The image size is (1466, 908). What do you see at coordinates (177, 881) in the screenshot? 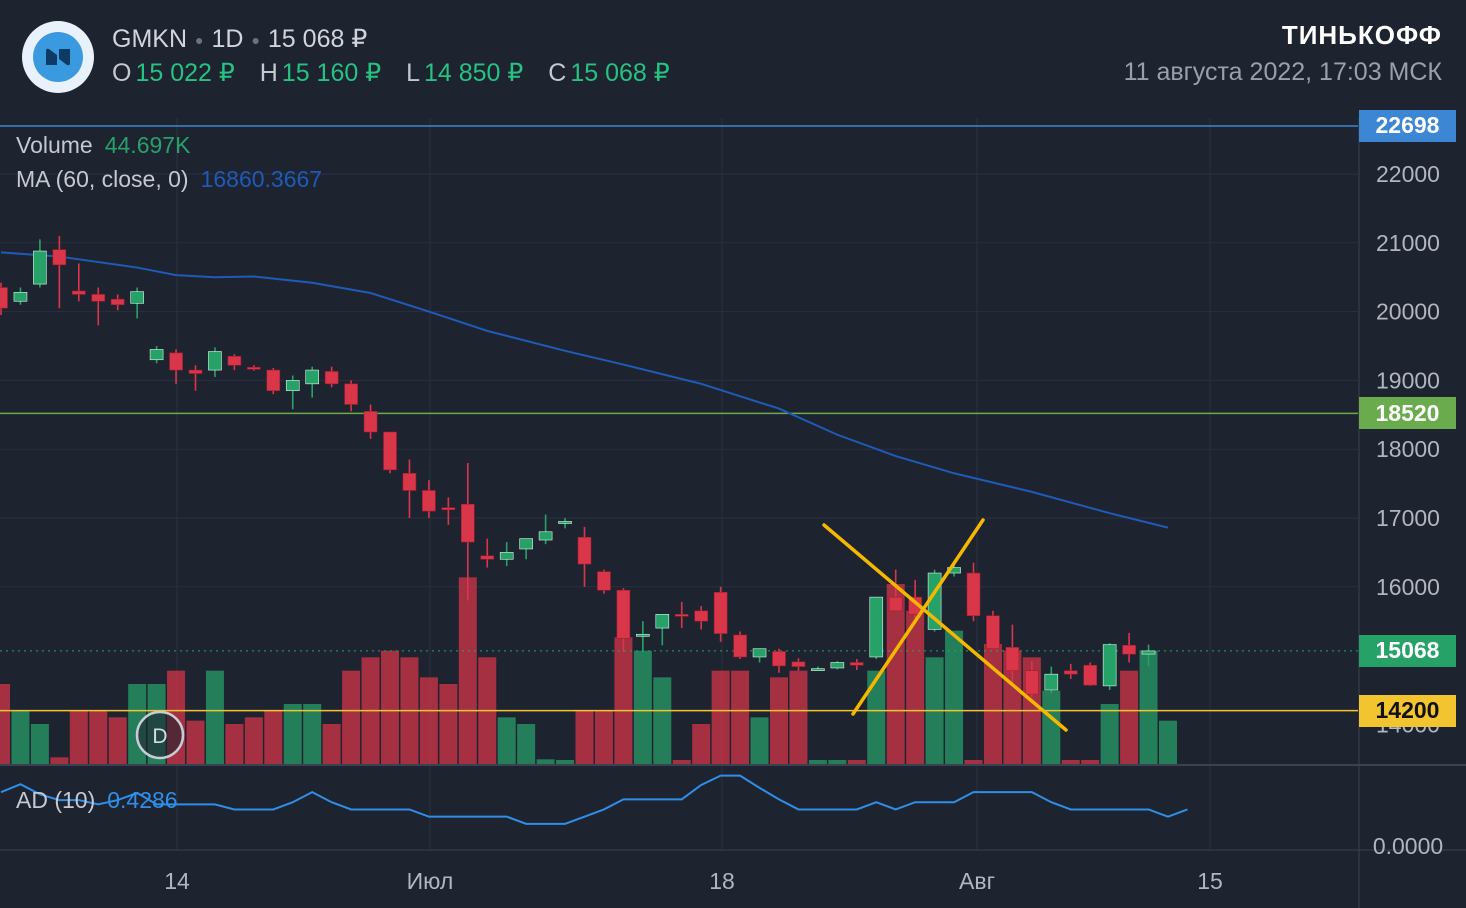
I see `time-axis-label: 14` at bounding box center [177, 881].